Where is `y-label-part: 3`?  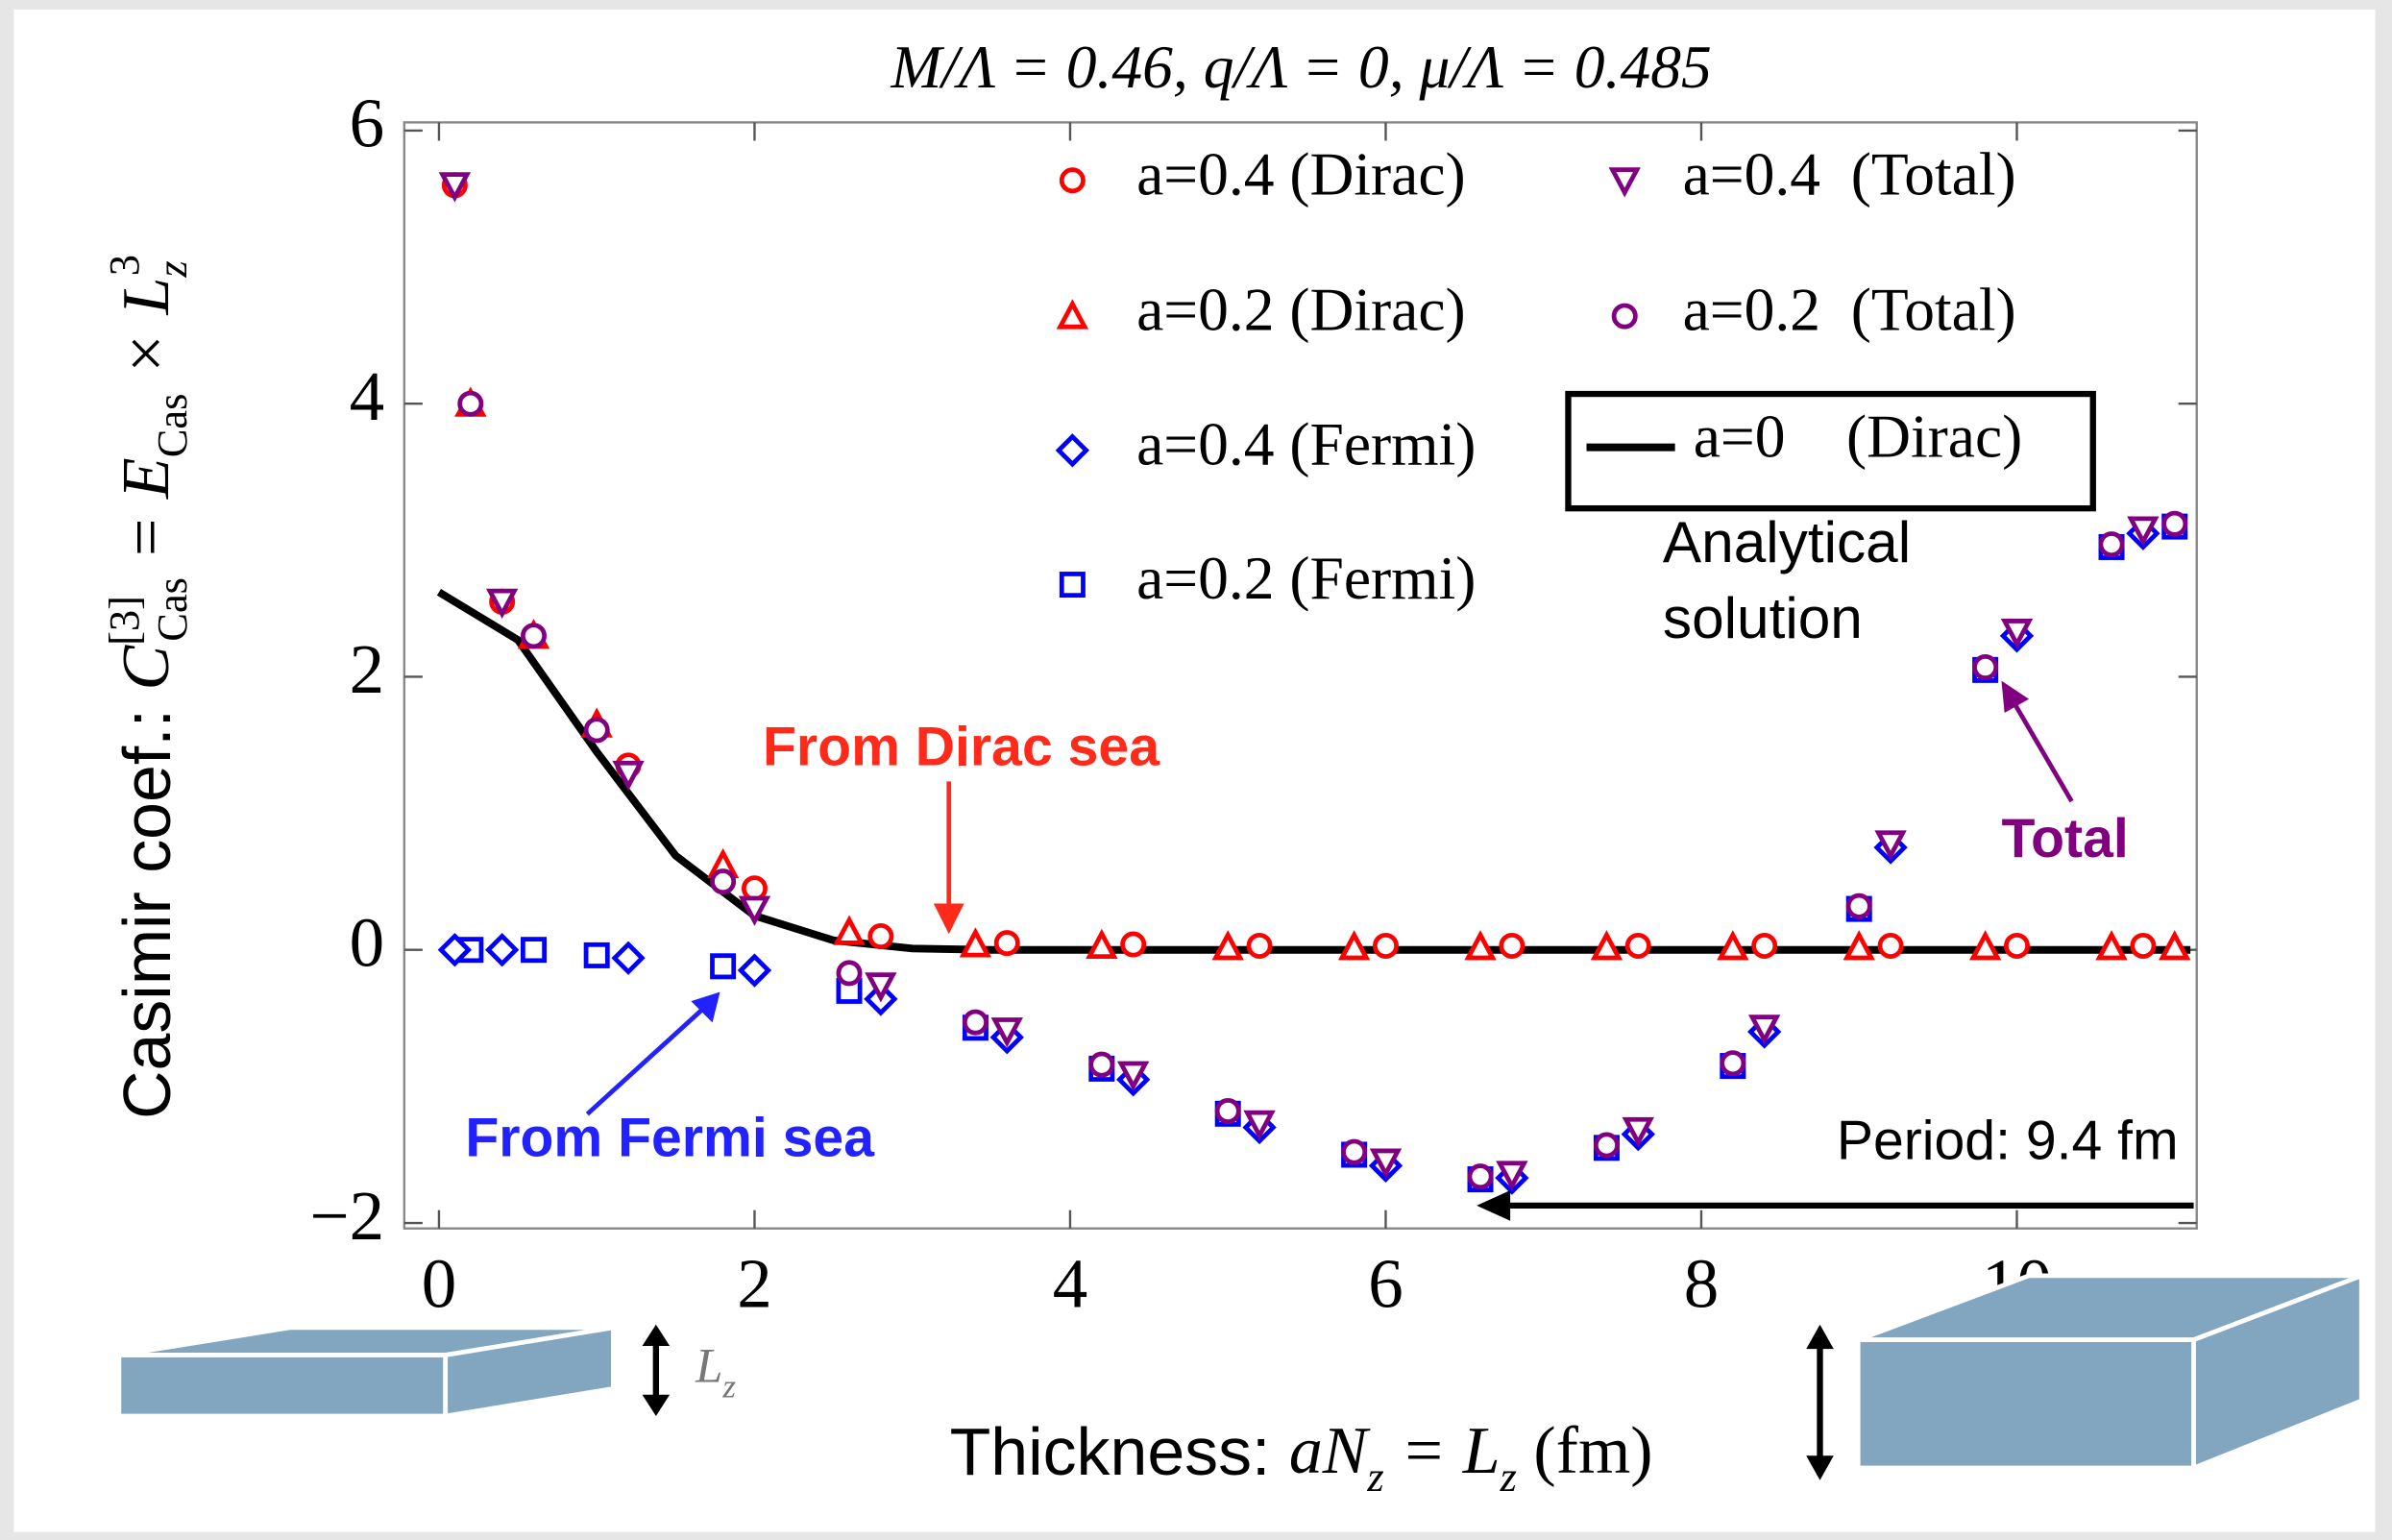 y-label-part: 3 is located at coordinates (124, 265).